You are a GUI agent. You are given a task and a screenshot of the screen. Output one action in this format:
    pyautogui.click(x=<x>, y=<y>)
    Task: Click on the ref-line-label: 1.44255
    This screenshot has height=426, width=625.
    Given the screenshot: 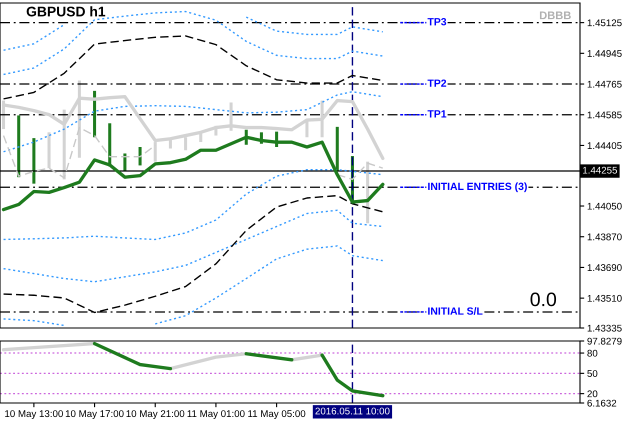 What is the action you would take?
    pyautogui.click(x=600, y=170)
    